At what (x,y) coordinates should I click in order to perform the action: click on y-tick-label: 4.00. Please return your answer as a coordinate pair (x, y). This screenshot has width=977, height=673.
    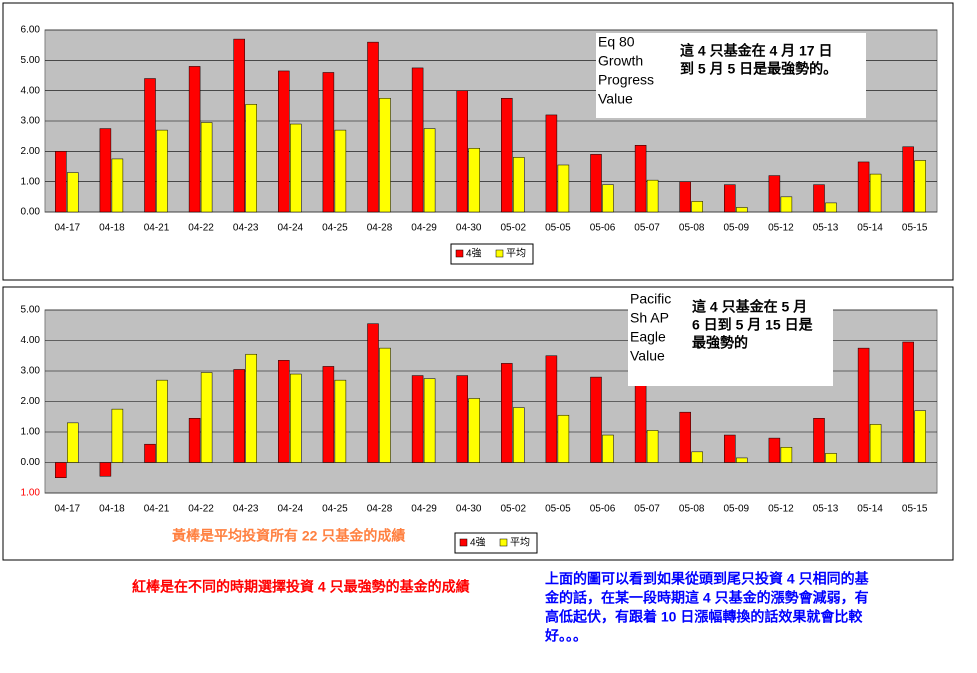
    Looking at the image, I should click on (31, 90).